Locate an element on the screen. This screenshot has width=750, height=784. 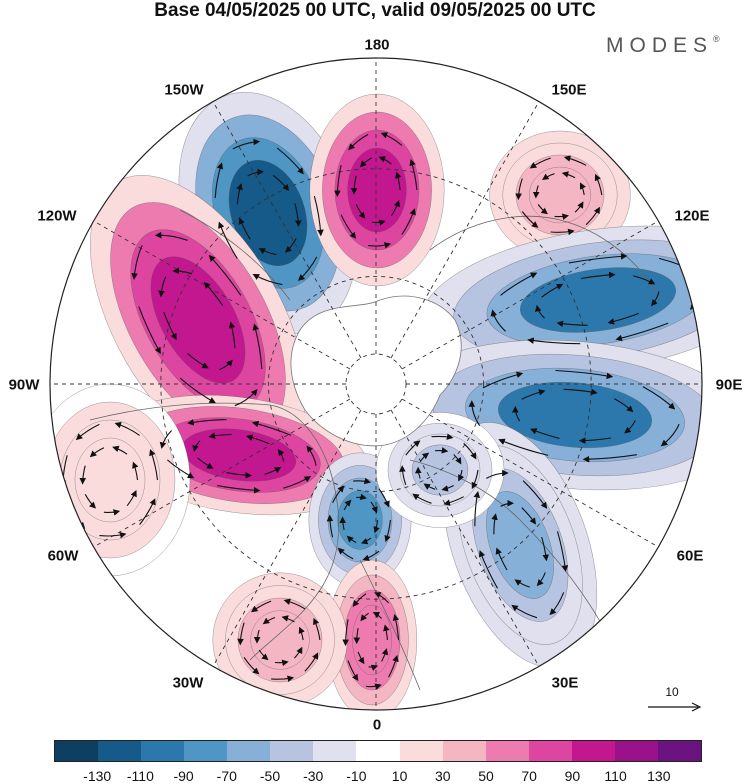
colorbar-tick-label: -30 is located at coordinates (313, 776).